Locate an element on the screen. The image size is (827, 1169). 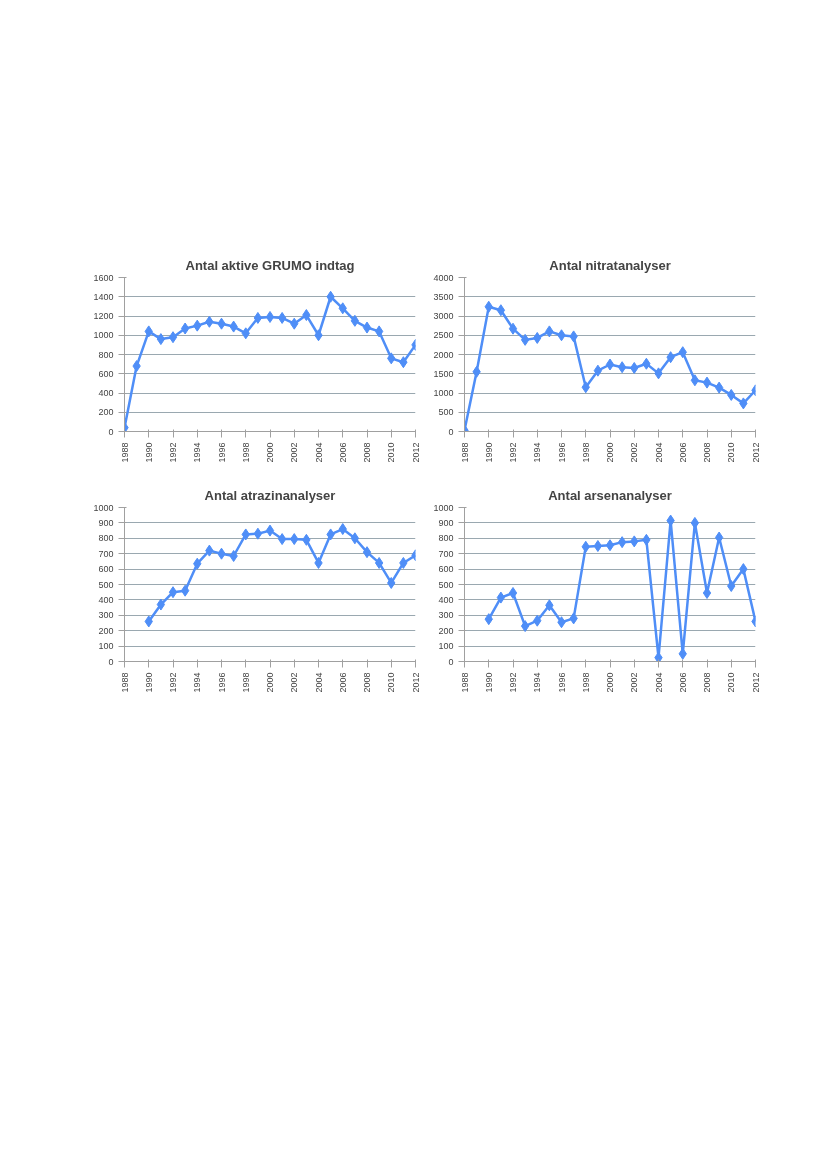
chart-title: Antal arsenanalyser is located at coordinates (610, 495).